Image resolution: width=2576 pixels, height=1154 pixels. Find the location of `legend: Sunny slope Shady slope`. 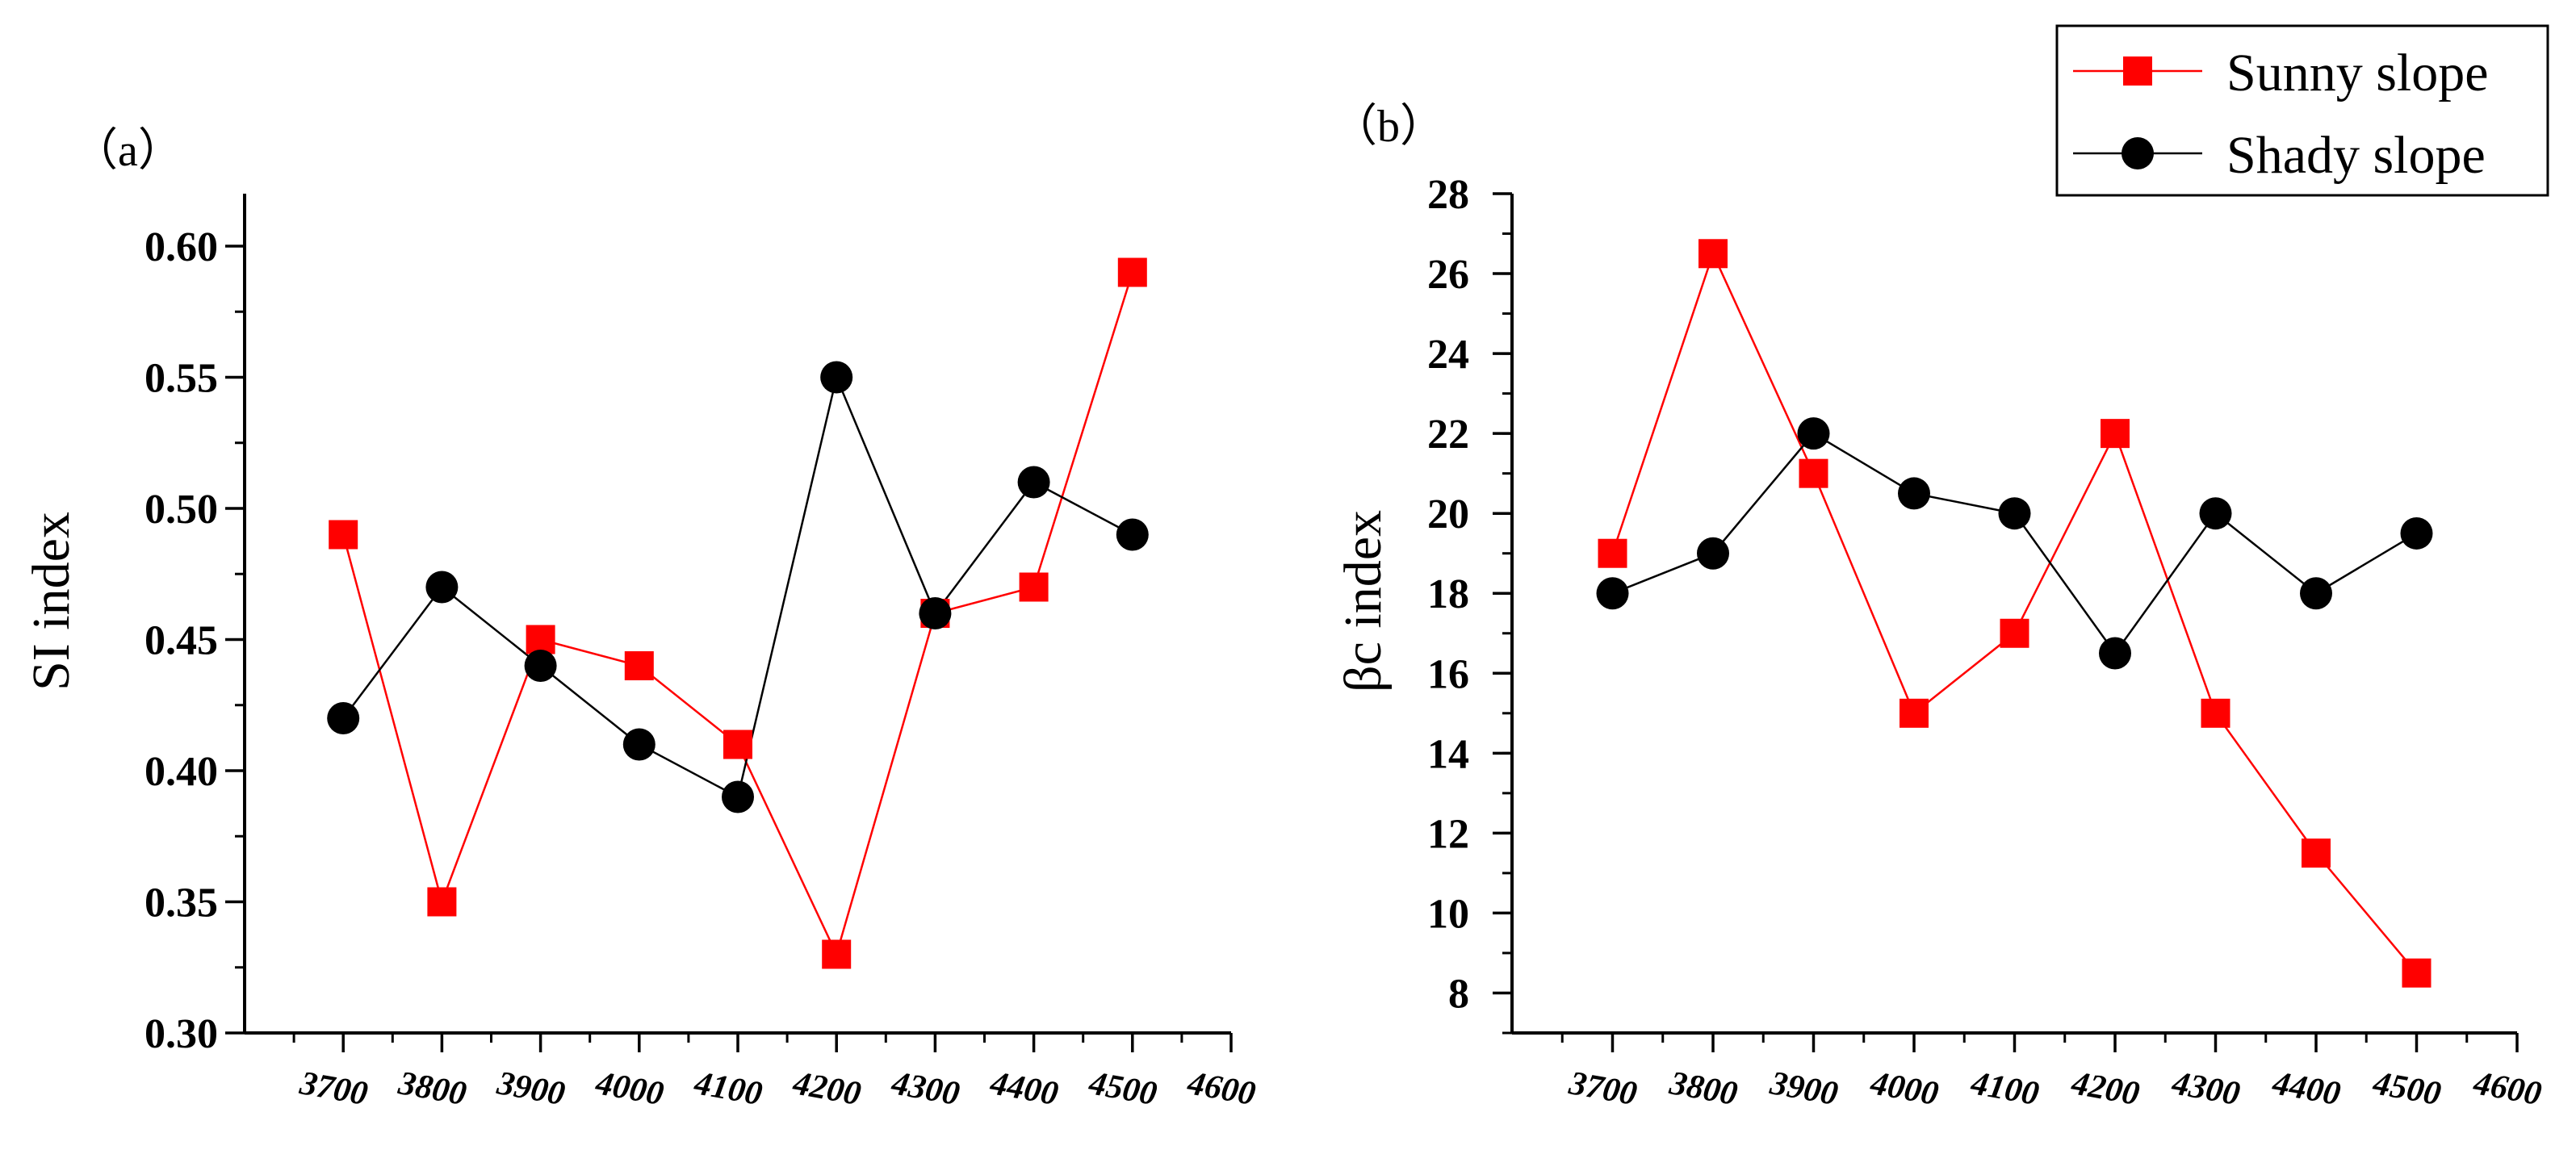

legend: Sunny slope Shady slope is located at coordinates (2302, 111).